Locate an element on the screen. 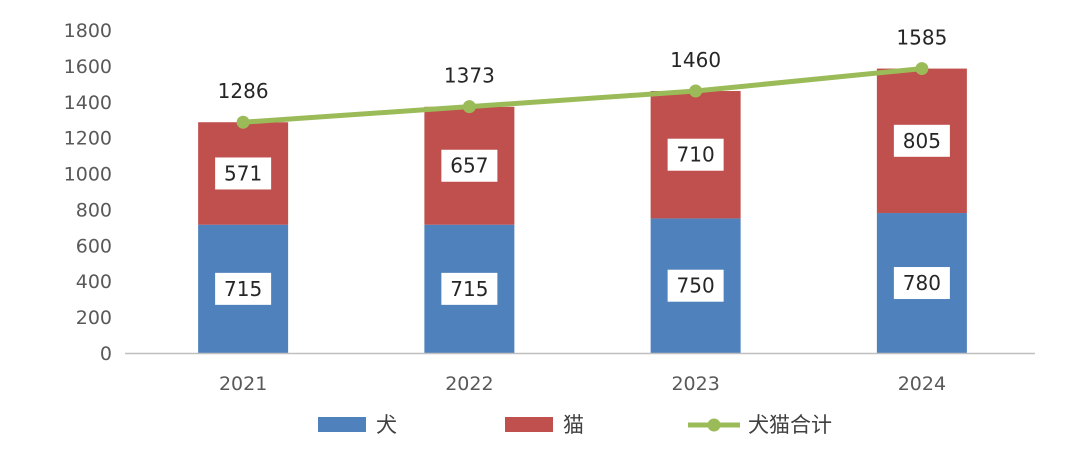 The width and height of the screenshot is (1080, 460). y-axis-ticks: 0 200 400 600 800 1000 1200 1400 1600 1800 is located at coordinates (88, 192).